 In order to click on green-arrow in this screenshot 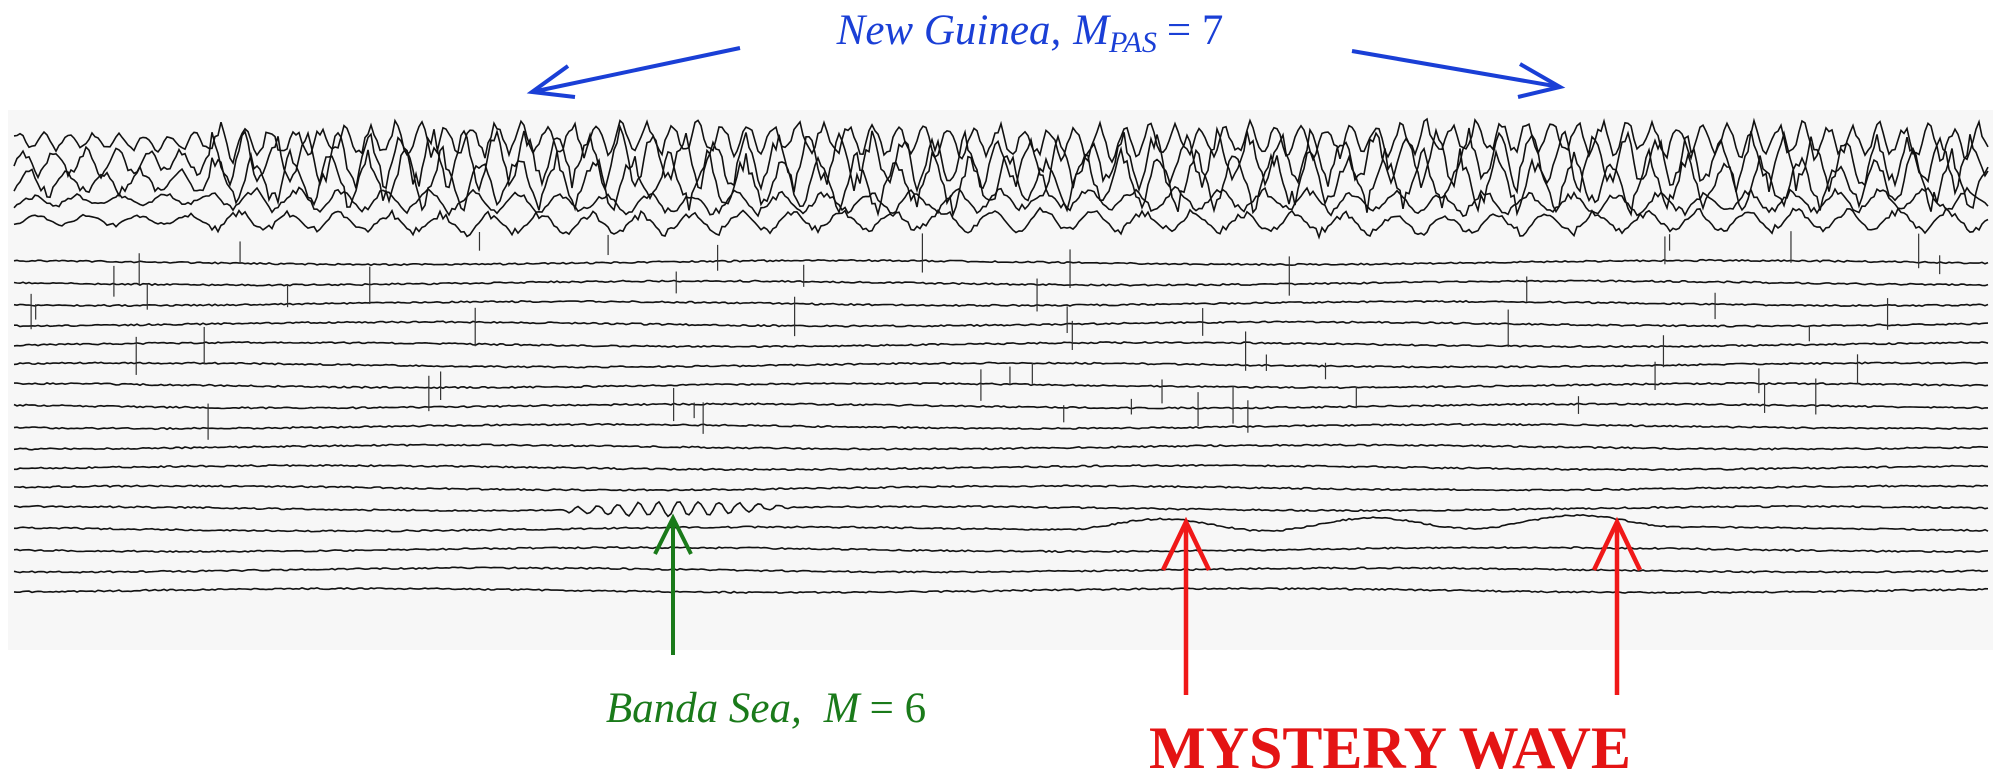, I will do `click(673, 584)`.